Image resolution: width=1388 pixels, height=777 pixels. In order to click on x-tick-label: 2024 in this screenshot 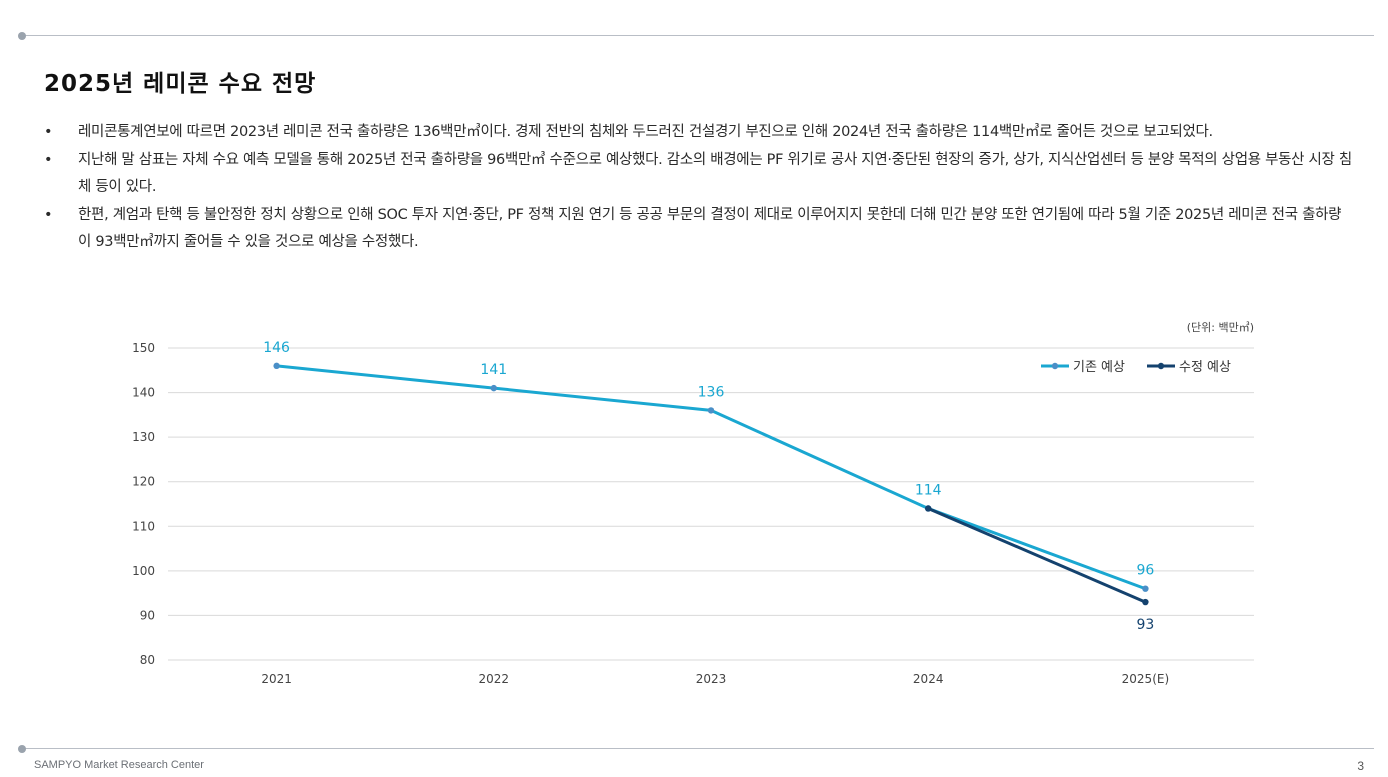, I will do `click(928, 679)`.